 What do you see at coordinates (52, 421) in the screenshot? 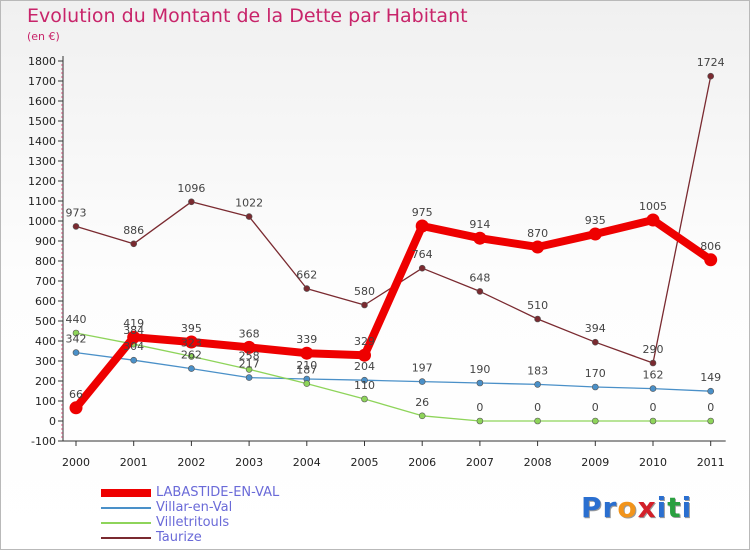
I see `y-tick-label: 0` at bounding box center [52, 421].